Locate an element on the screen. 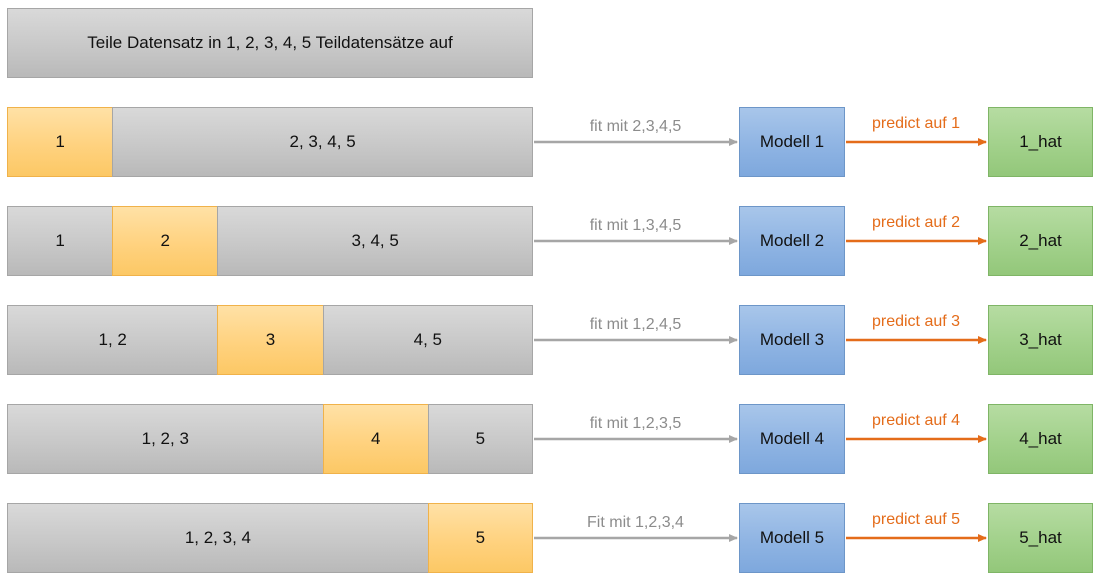  model-box: Modell 4 is located at coordinates (792, 439).